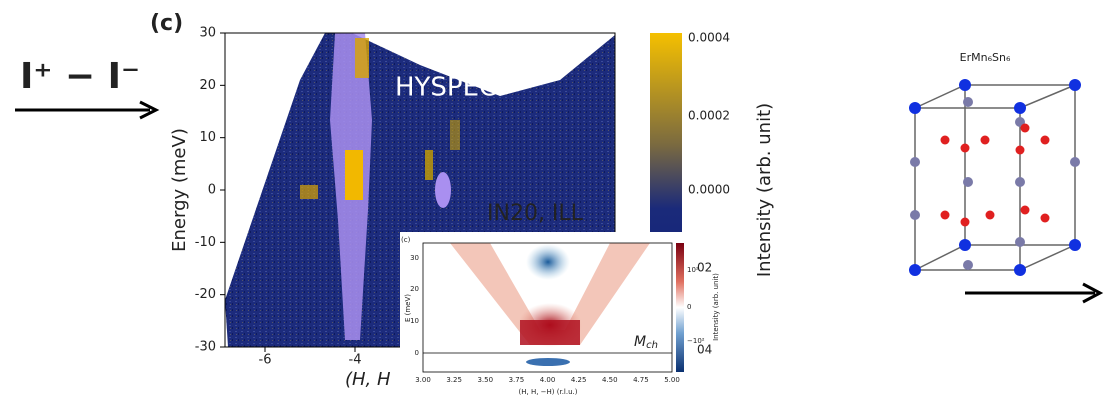 The height and width of the screenshot is (396, 1104). What do you see at coordinates (985, 57) in the screenshot?
I see `structure-title: ErMn₆Sn₆` at bounding box center [985, 57].